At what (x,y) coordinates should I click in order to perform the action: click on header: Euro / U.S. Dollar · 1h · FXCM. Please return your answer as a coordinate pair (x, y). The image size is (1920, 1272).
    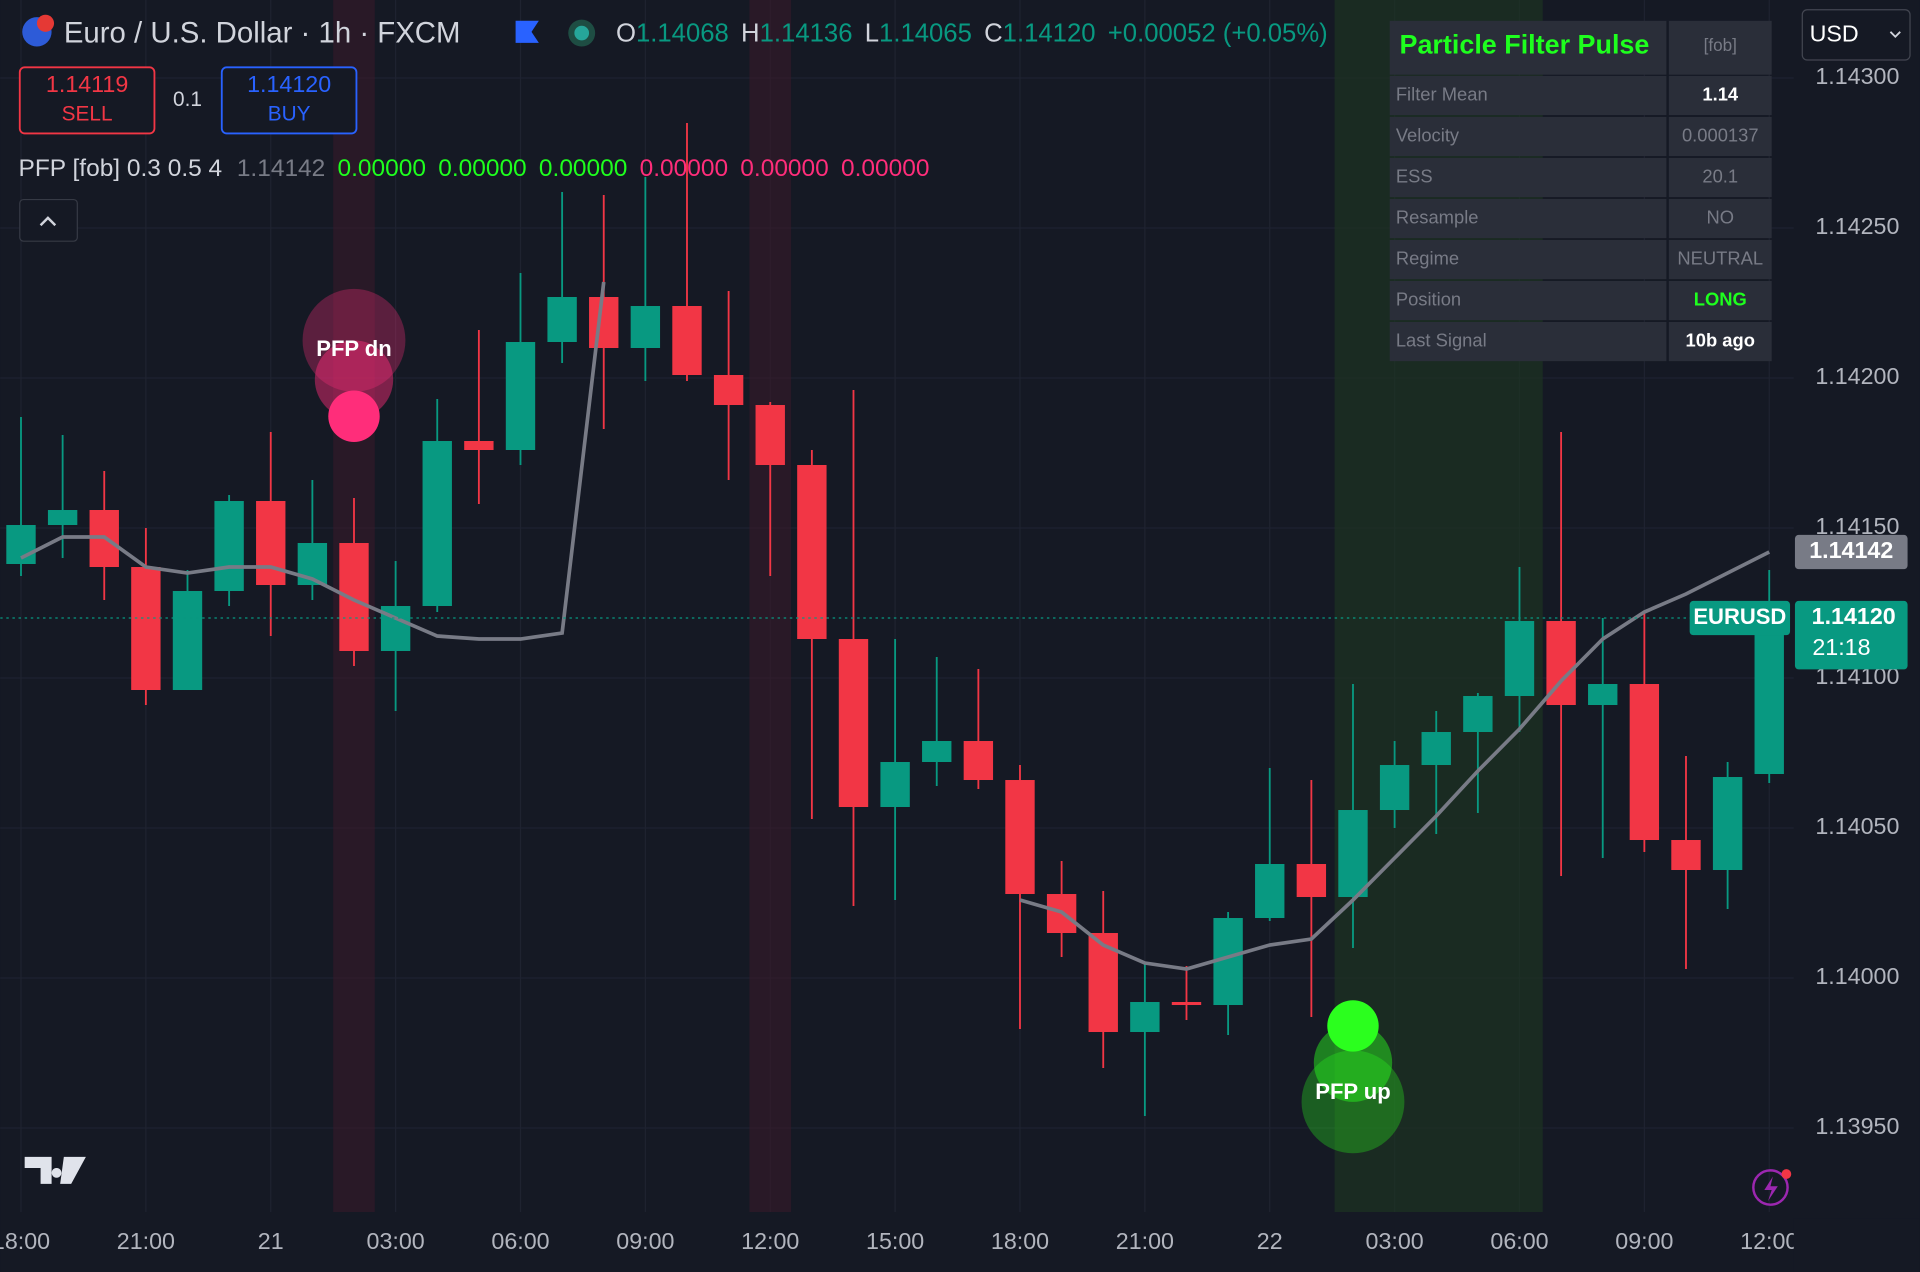
    Looking at the image, I should click on (262, 32).